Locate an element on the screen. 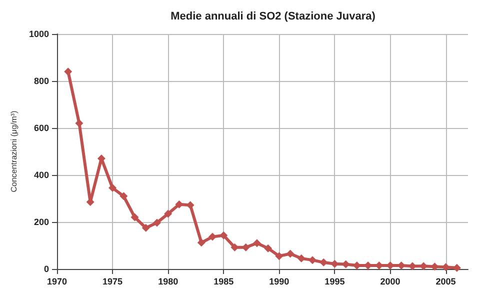  x-tick-label: 2000 is located at coordinates (390, 281).